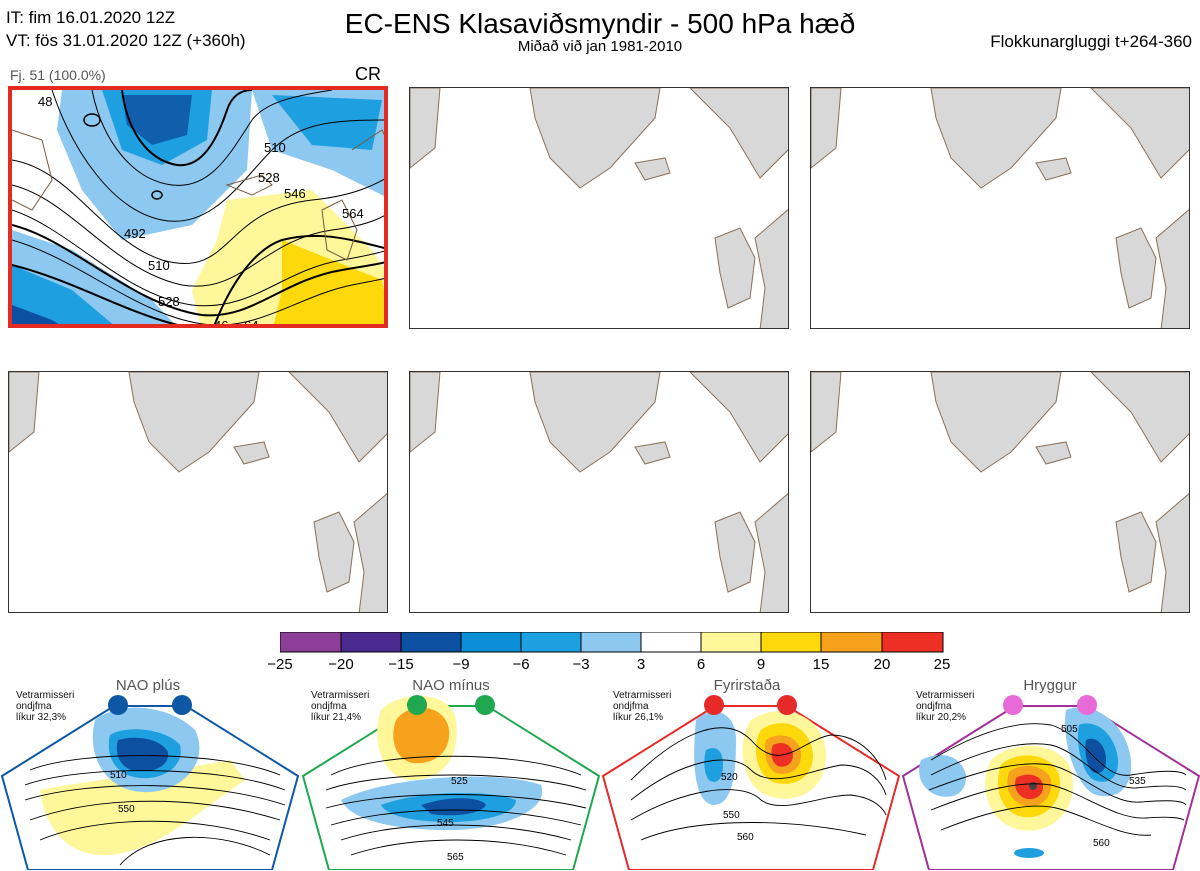 This screenshot has height=871, width=1200. What do you see at coordinates (729, 777) in the screenshot?
I see `regime-contour-label: 520` at bounding box center [729, 777].